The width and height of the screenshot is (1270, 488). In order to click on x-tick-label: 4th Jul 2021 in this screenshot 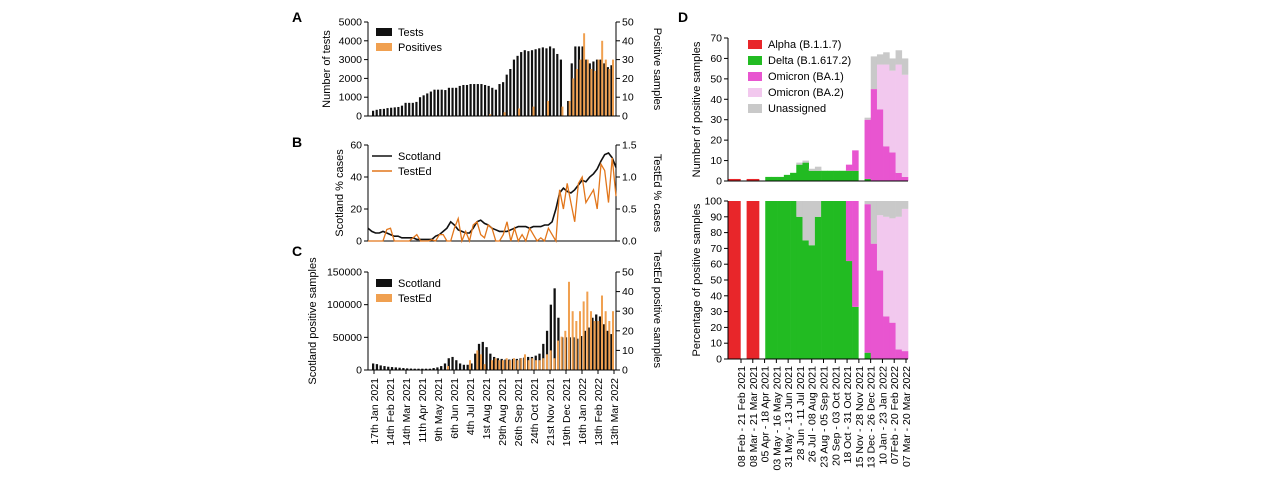, I will do `click(471, 406)`.